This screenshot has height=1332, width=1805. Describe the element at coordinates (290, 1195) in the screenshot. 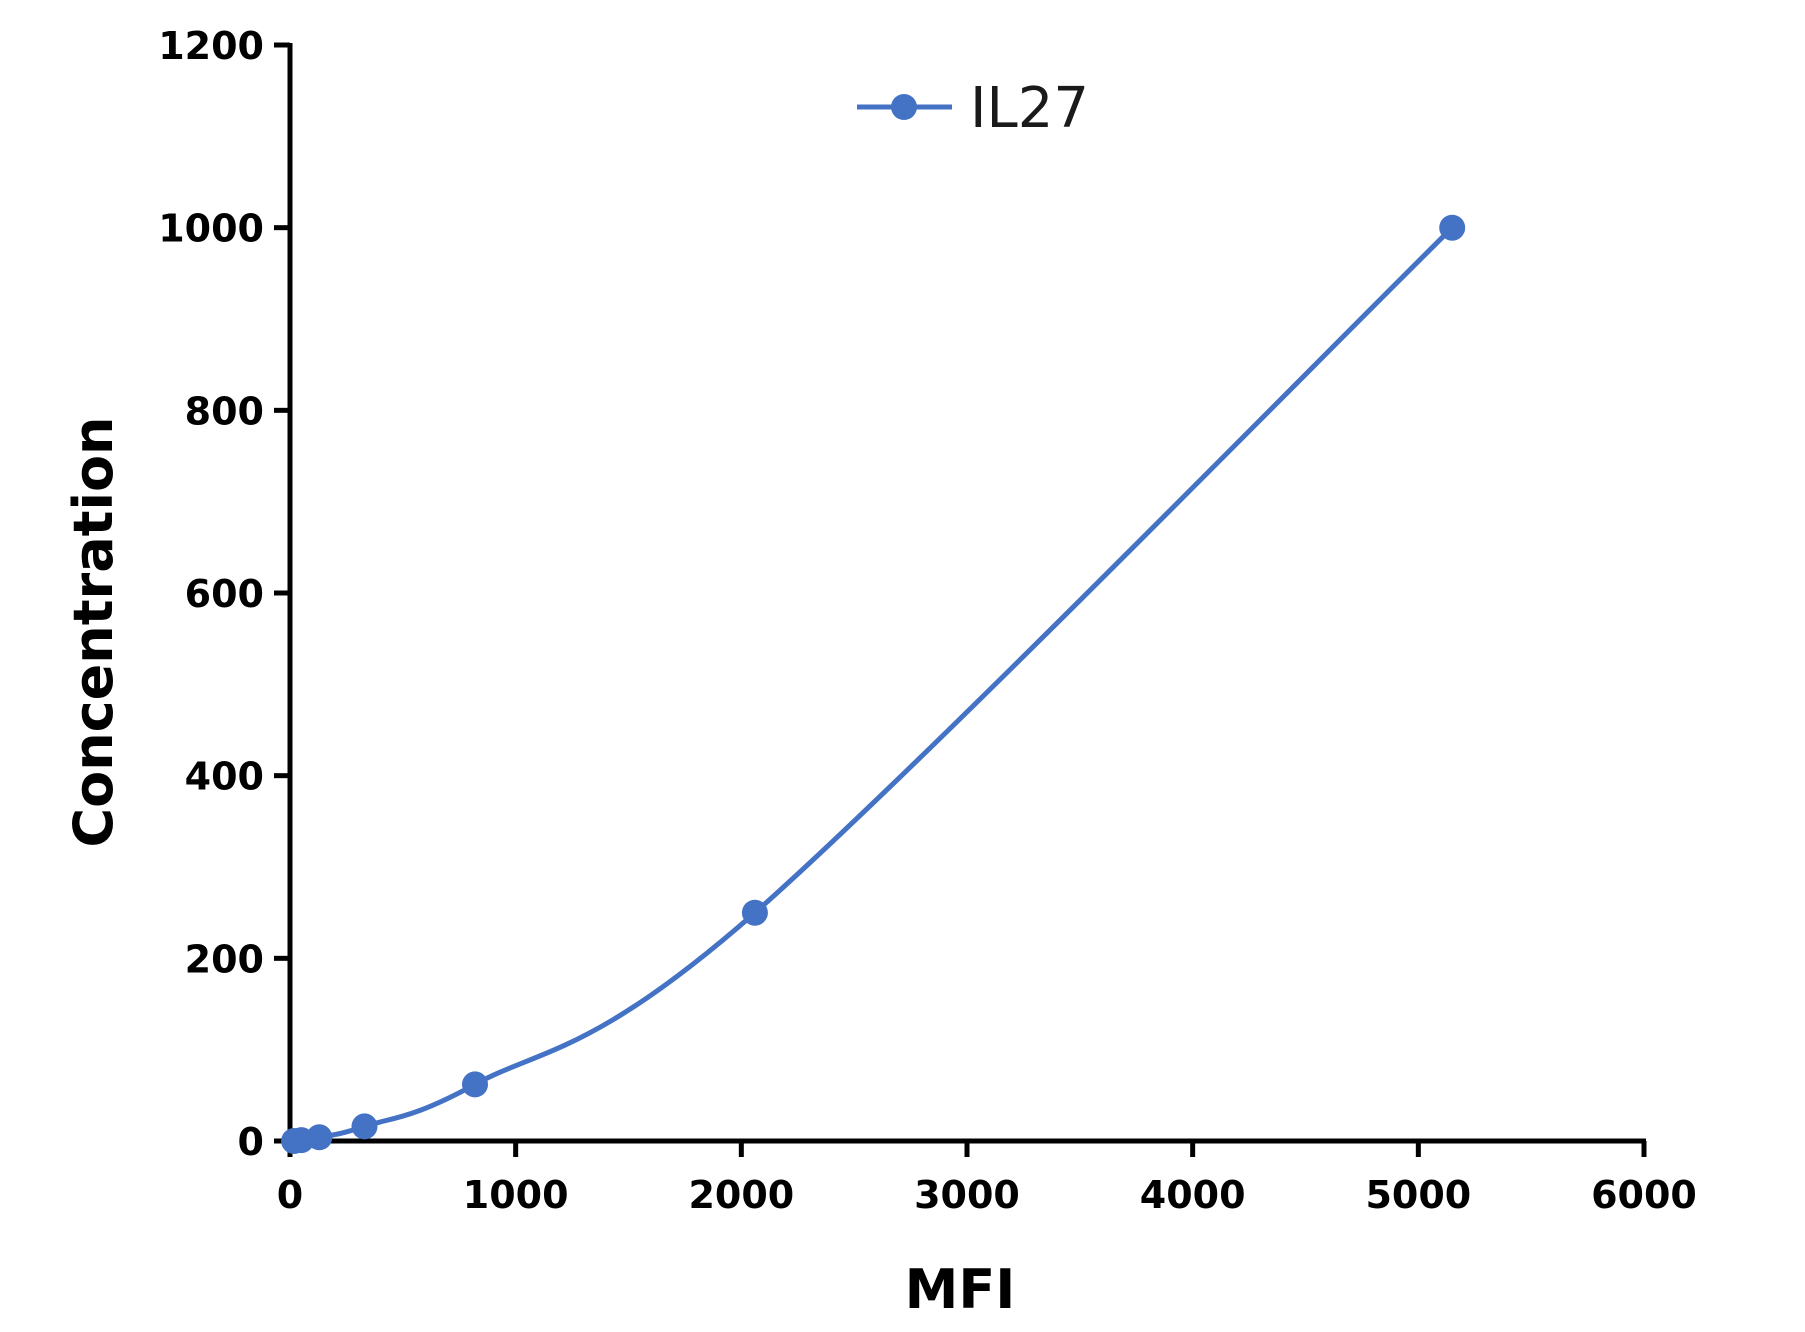

I see `x-tick-label: 0` at that location.